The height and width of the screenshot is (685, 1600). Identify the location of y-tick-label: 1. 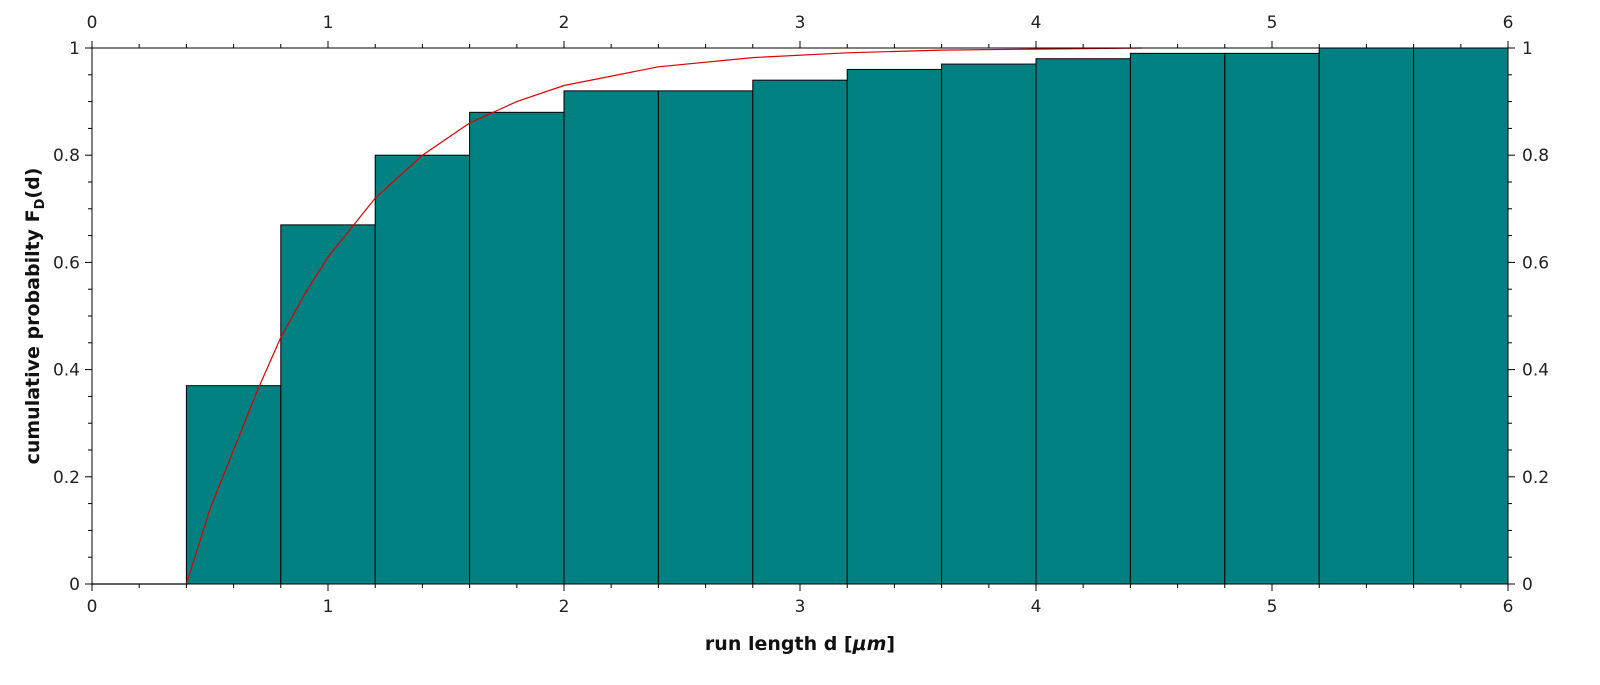
(74, 49).